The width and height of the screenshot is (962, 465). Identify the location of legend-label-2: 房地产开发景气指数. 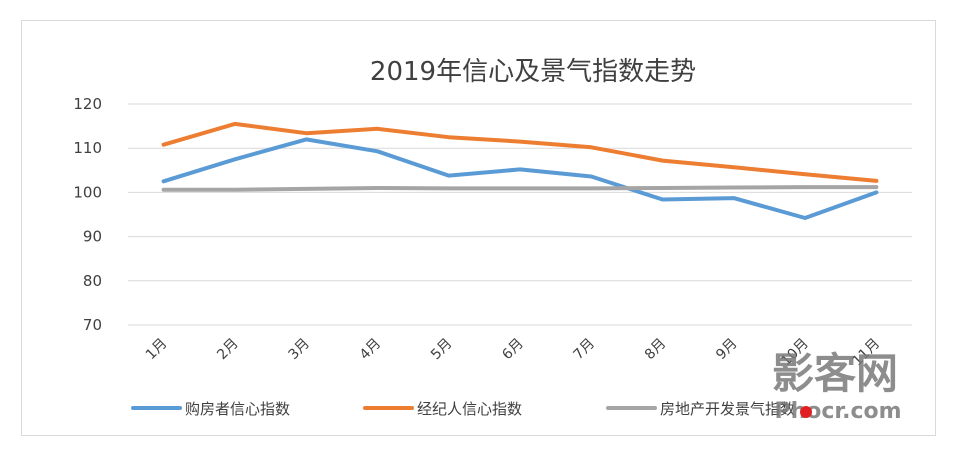
(727, 409).